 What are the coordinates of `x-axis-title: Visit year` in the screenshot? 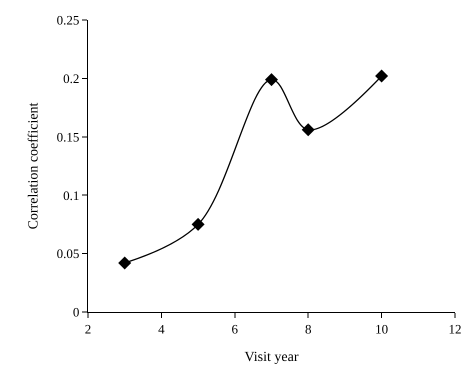 It's located at (271, 357).